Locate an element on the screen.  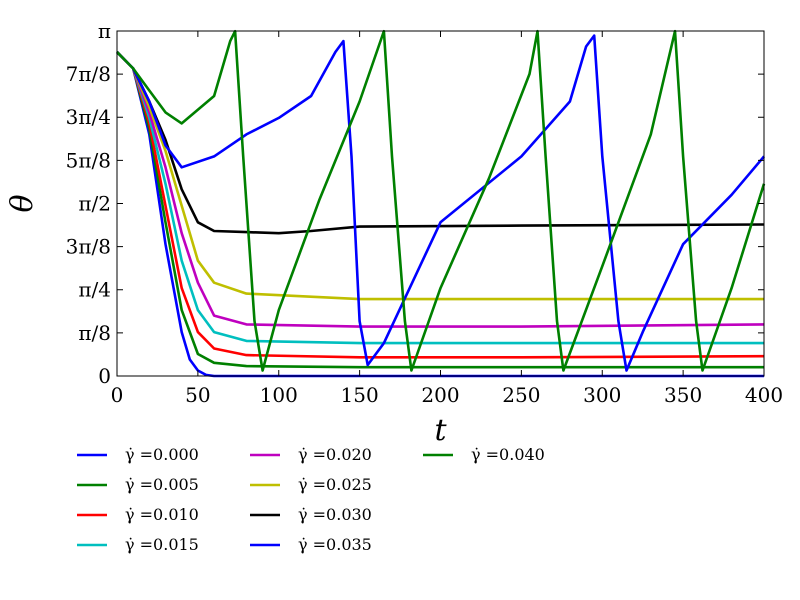
y-tick-label-0: 0 is located at coordinates (104, 376).